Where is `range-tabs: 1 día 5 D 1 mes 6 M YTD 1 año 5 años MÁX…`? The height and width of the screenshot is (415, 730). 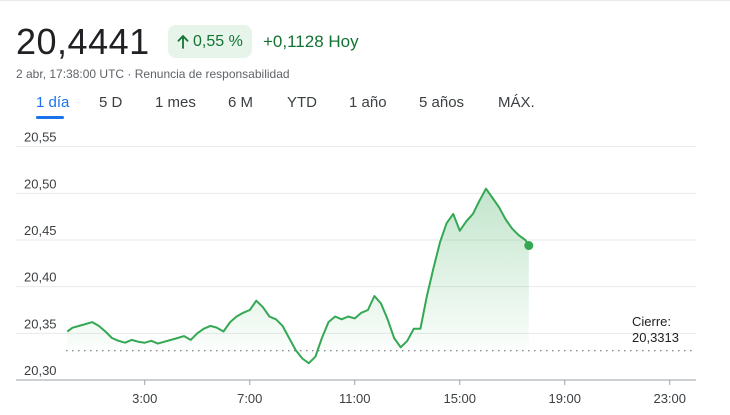 range-tabs: 1 día 5 D 1 mes 6 M YTD 1 año 5 años MÁX… is located at coordinates (365, 107).